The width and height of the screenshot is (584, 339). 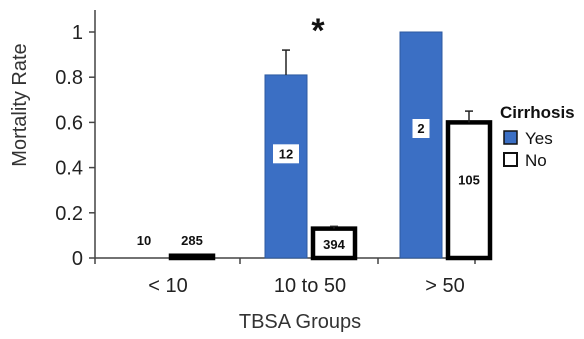 I want to click on x-axis-title: TBSA Groups, so click(x=300, y=322).